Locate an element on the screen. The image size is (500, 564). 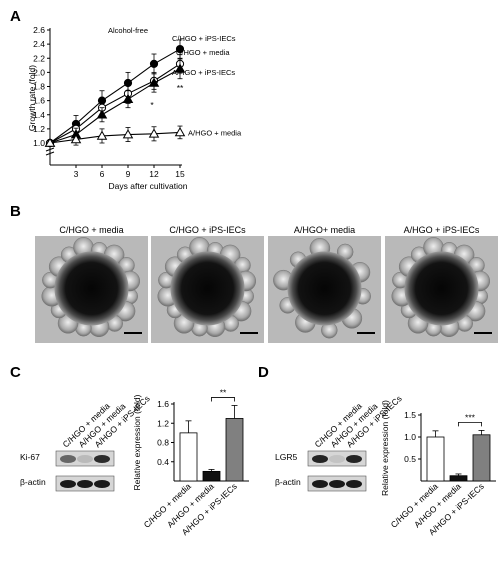
y-tick-label: 2.4 is located at coordinates (39, 44).